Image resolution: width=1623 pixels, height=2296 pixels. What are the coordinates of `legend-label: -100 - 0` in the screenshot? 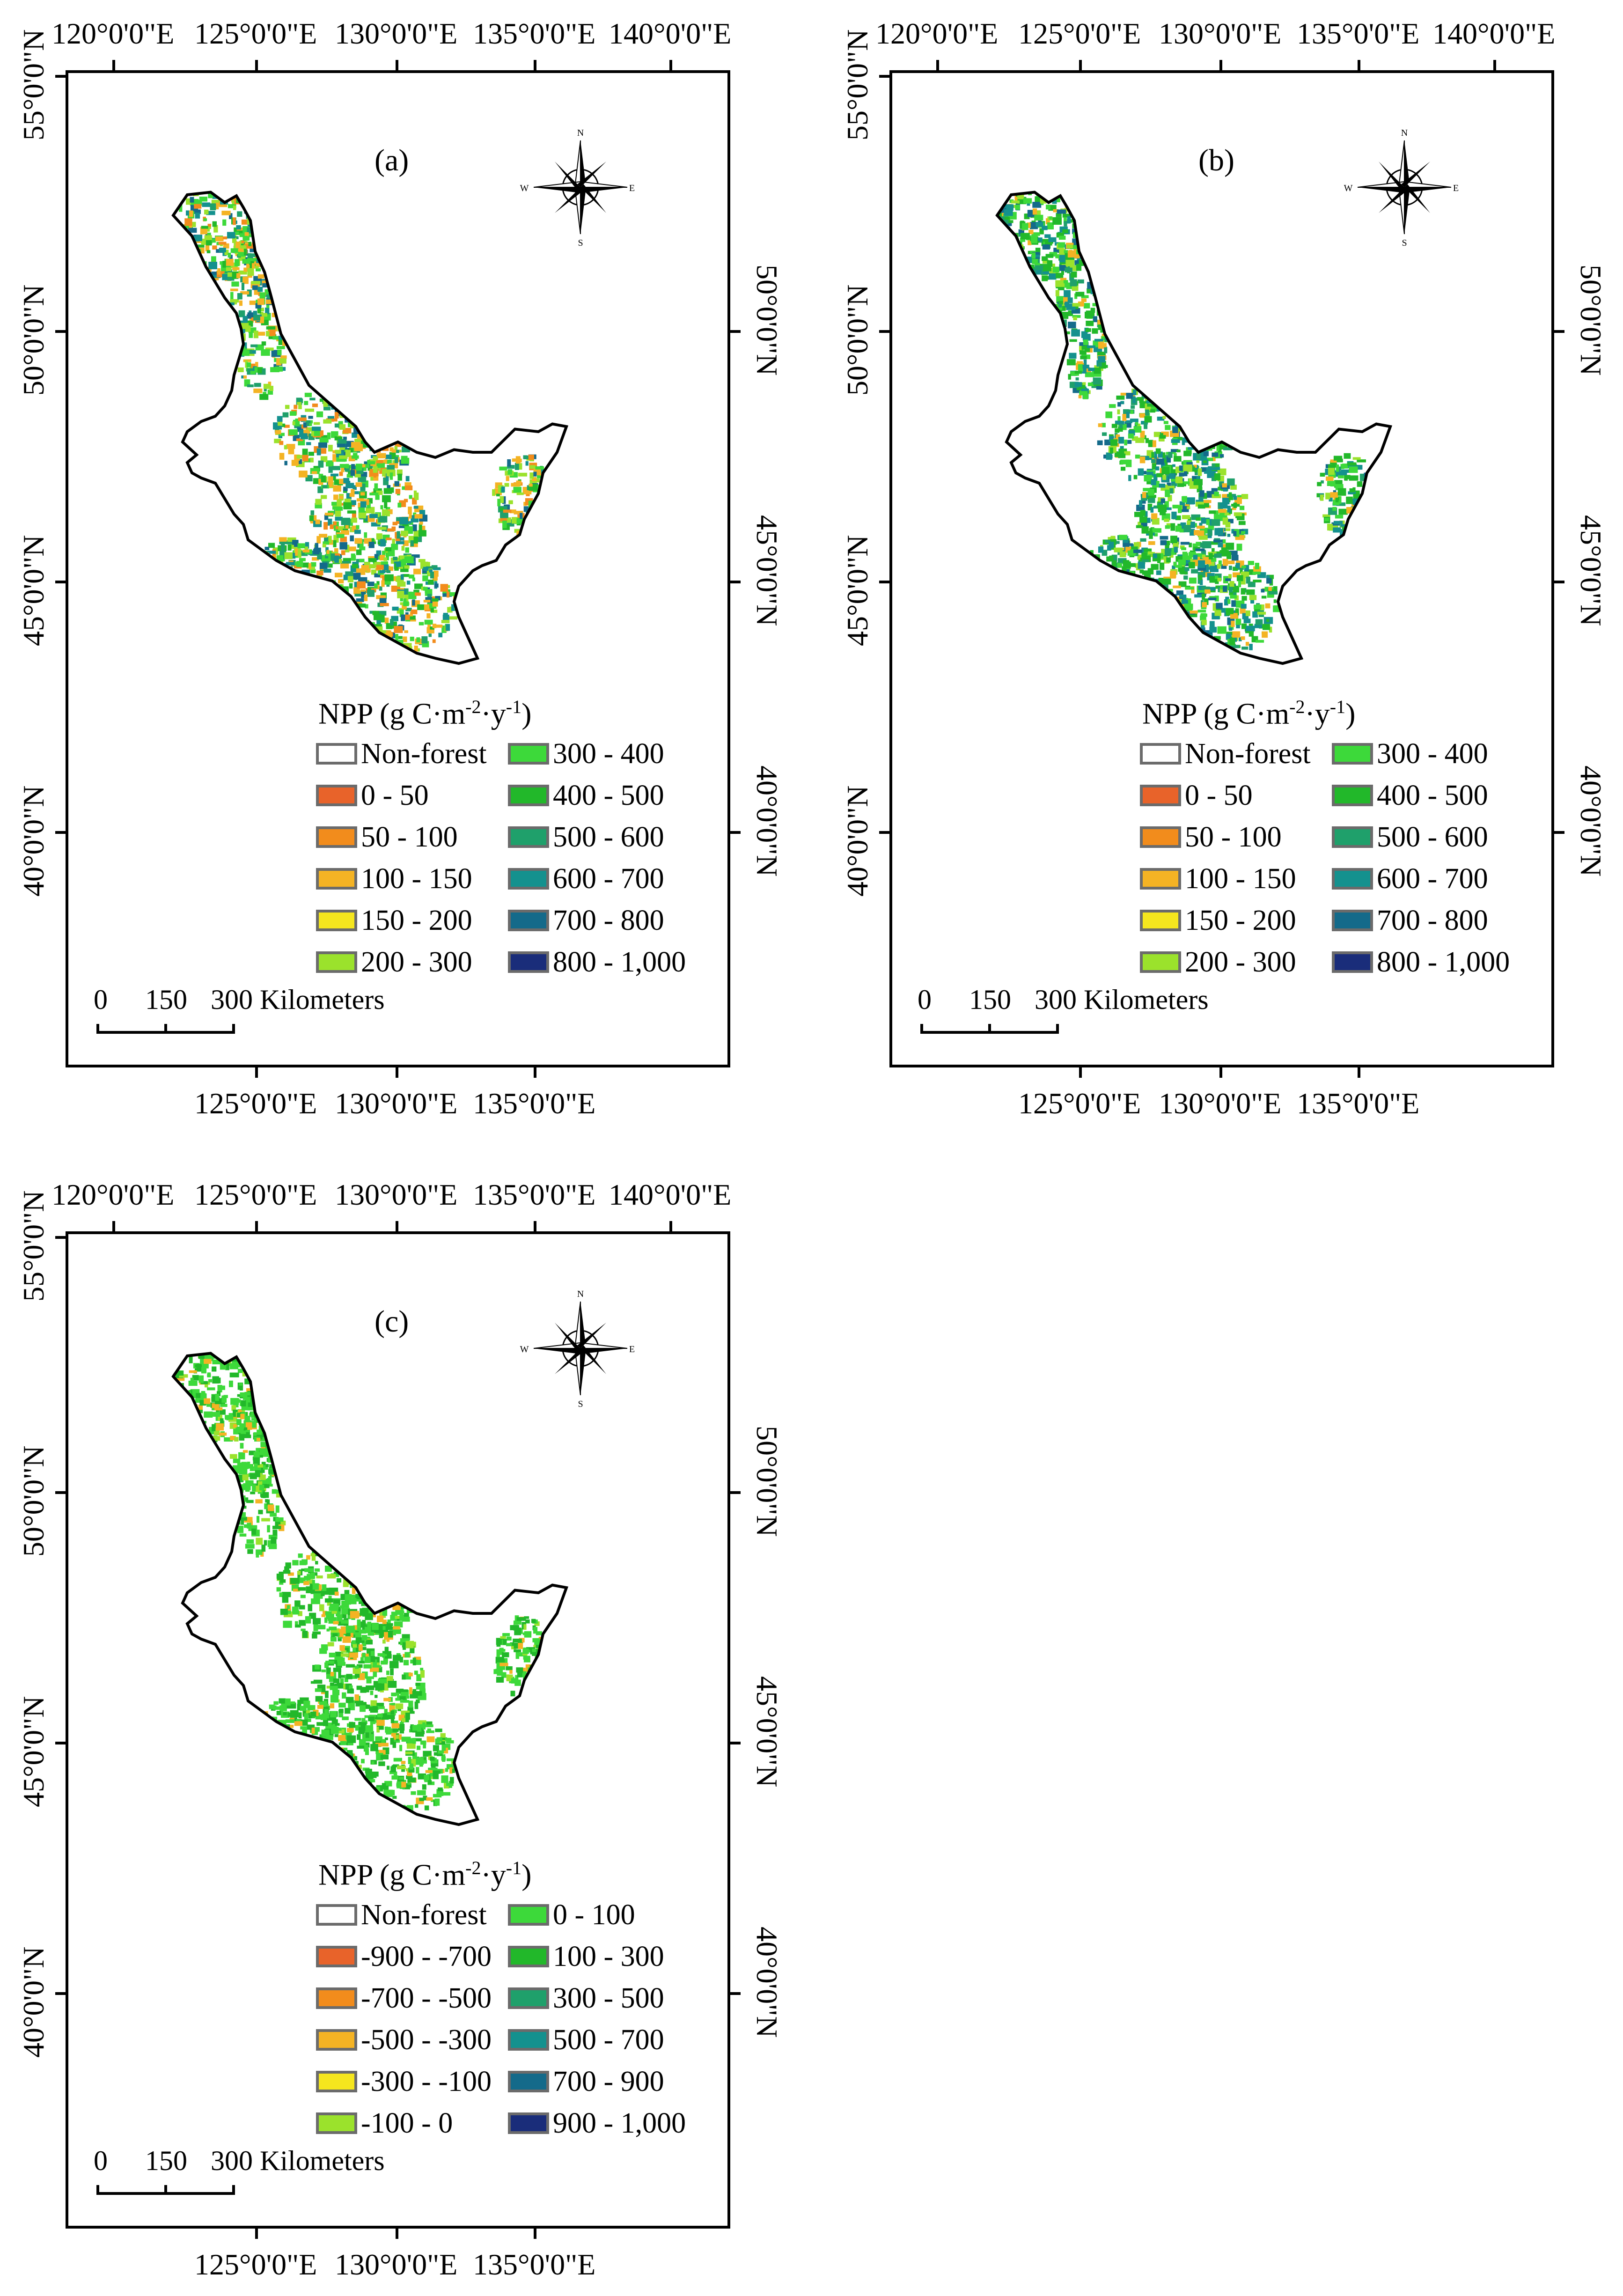 It's located at (407, 2123).